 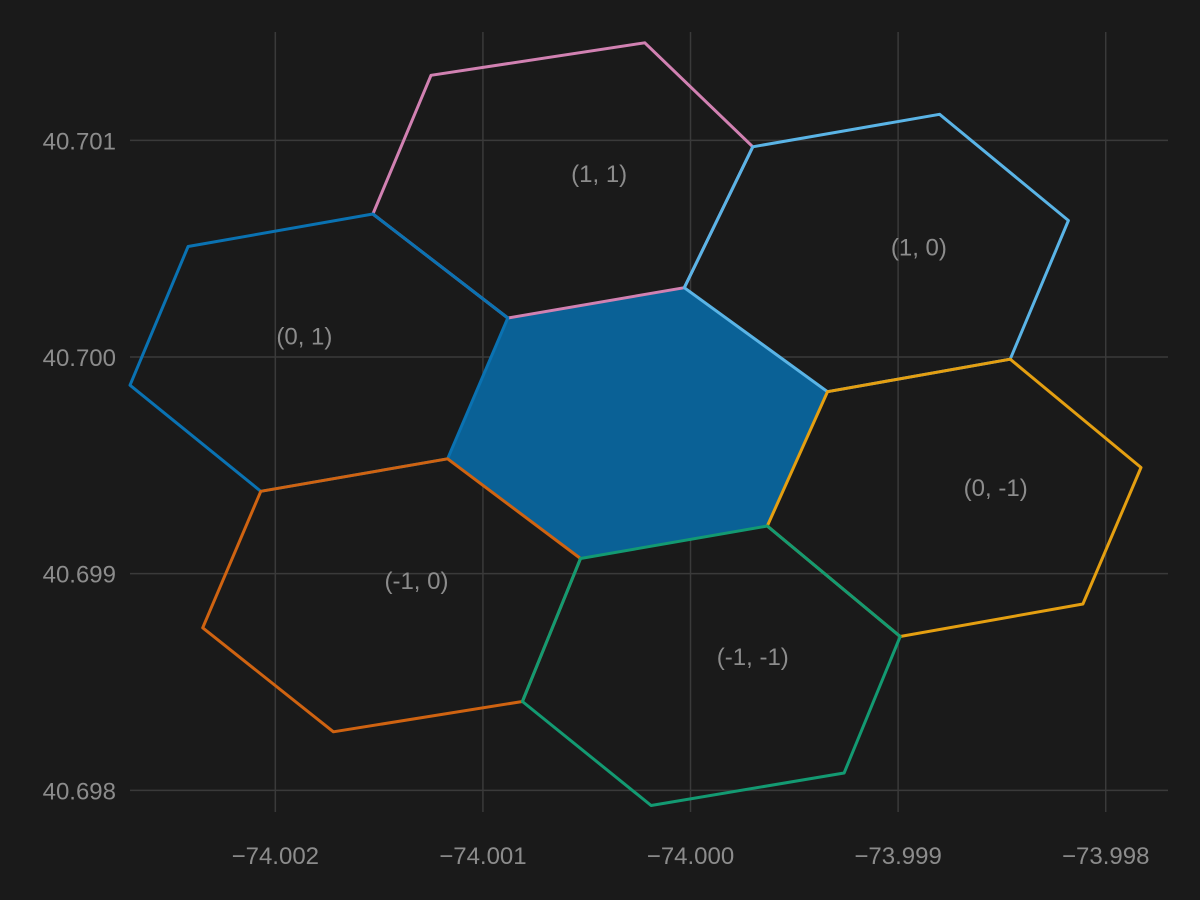 What do you see at coordinates (897, 856) in the screenshot?
I see `x-tick-label: −73.999` at bounding box center [897, 856].